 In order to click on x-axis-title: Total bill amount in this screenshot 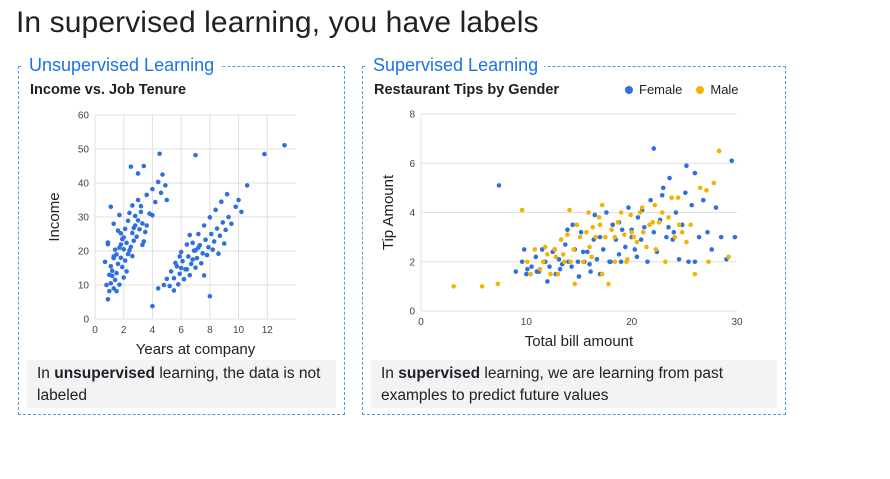, I will do `click(579, 341)`.